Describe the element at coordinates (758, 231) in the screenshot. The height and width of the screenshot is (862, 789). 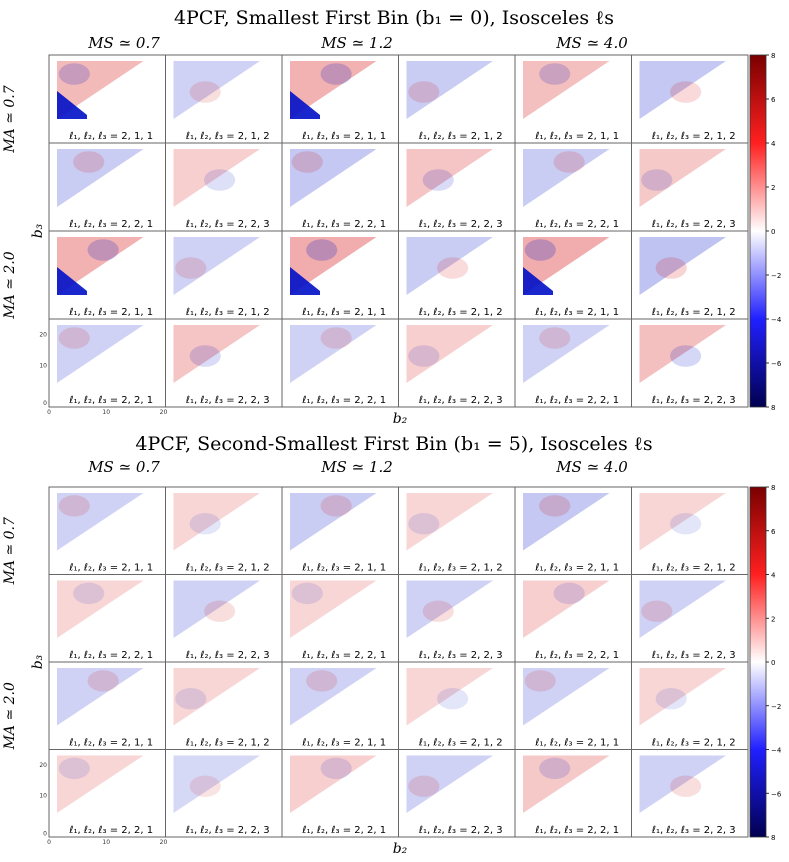
I see `colorbar` at that location.